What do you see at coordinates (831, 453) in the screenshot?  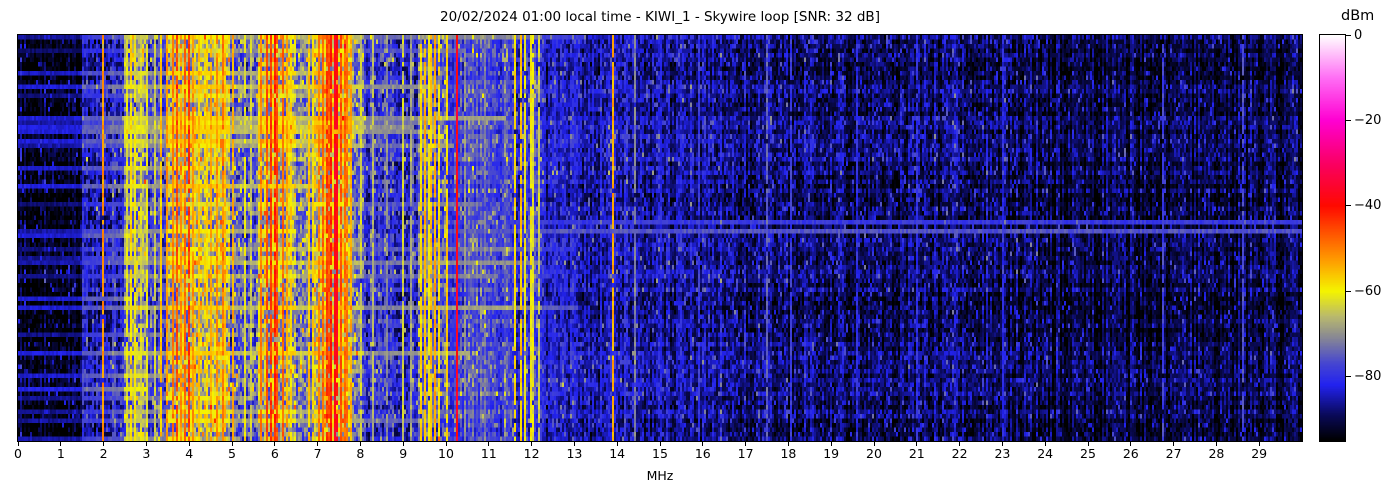 I see `x-tick-label: 19` at bounding box center [831, 453].